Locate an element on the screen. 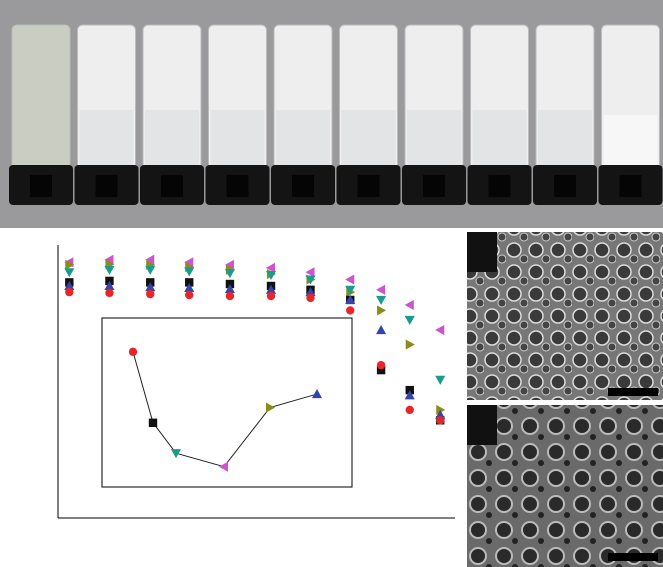 The width and height of the screenshot is (663, 567). inset-frame is located at coordinates (227, 402).